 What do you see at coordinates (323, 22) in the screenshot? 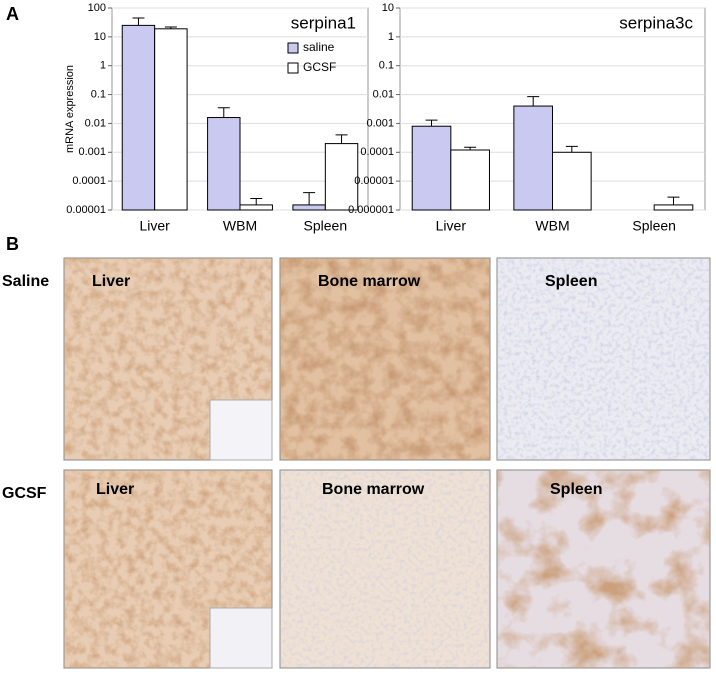
I see `chart-title: serpina1` at bounding box center [323, 22].